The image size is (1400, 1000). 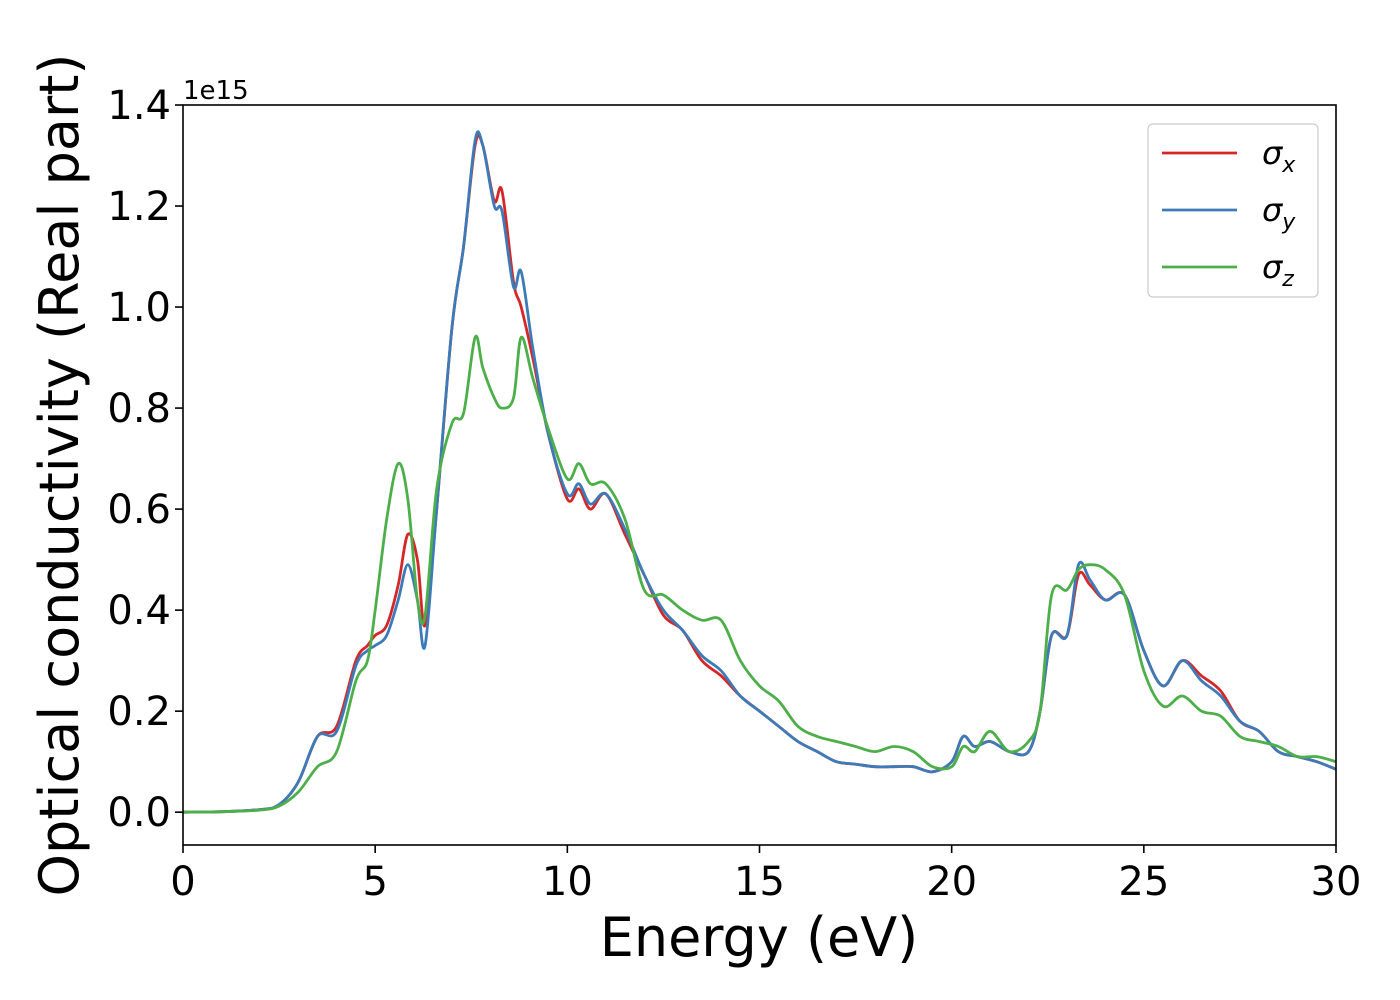 What do you see at coordinates (139, 510) in the screenshot?
I see `y-tick-label: 0.6` at bounding box center [139, 510].